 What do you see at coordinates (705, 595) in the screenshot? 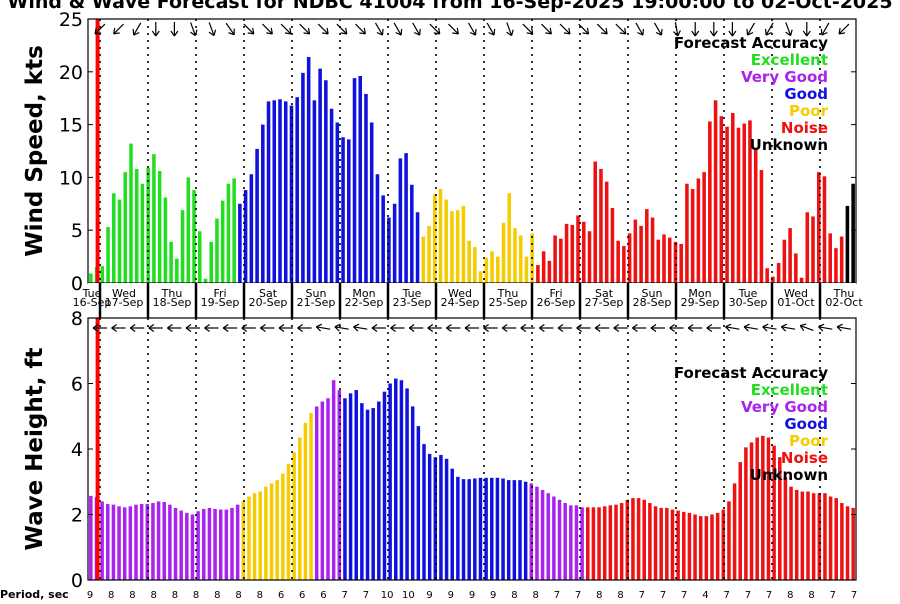
I see `period-value: 4` at bounding box center [705, 595].